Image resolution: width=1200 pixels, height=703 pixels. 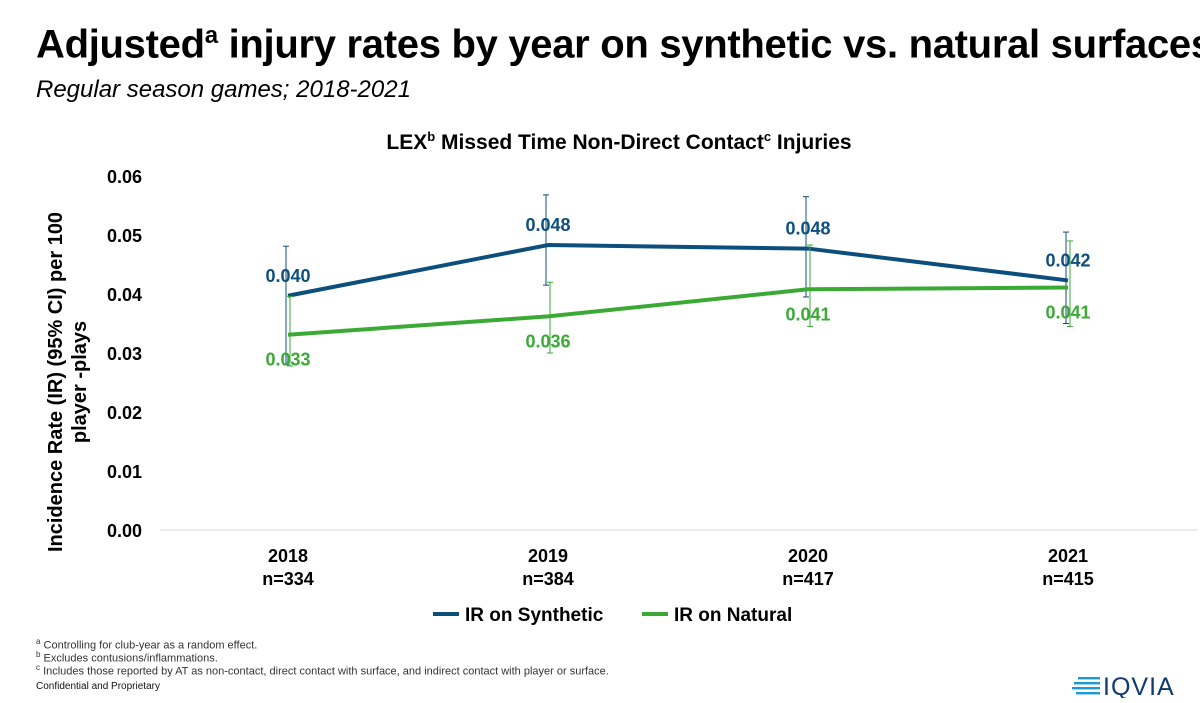 I want to click on y-tick-label: 0.00, so click(x=124, y=531).